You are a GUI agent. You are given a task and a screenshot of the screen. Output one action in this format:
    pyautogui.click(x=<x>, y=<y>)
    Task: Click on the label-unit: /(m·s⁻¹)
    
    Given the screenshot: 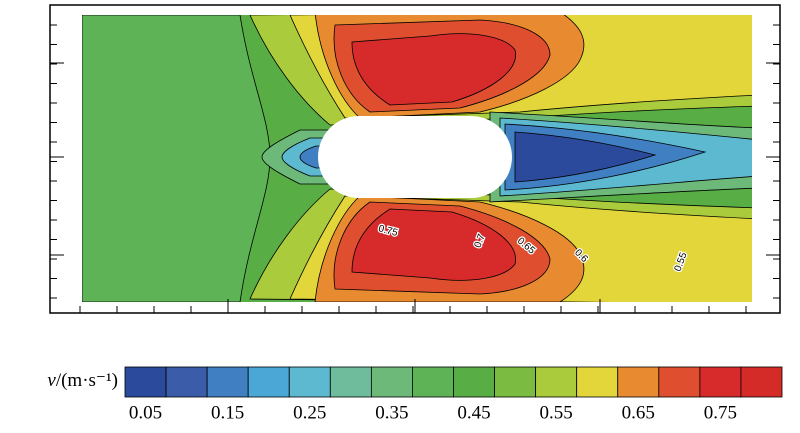 What is the action you would take?
    pyautogui.click(x=87, y=380)
    